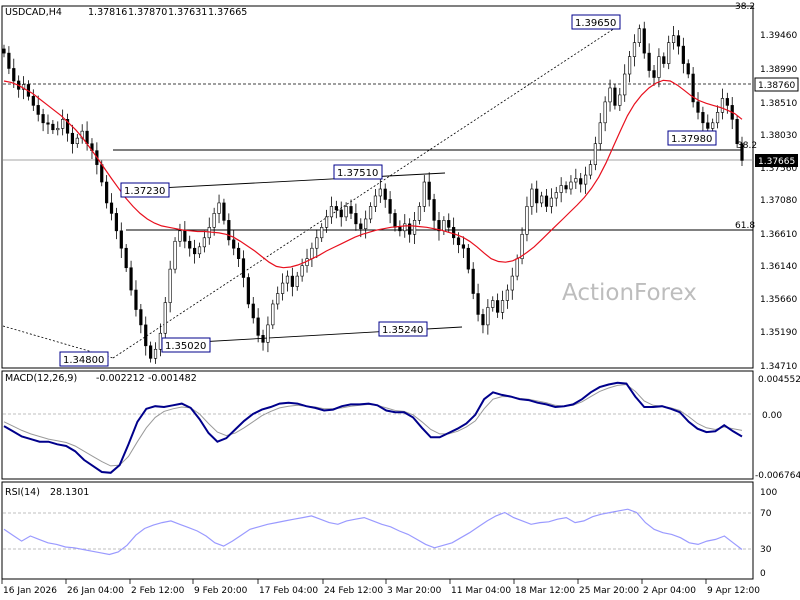  What do you see at coordinates (778, 136) in the screenshot?
I see `price-tick: 1.38030` at bounding box center [778, 136].